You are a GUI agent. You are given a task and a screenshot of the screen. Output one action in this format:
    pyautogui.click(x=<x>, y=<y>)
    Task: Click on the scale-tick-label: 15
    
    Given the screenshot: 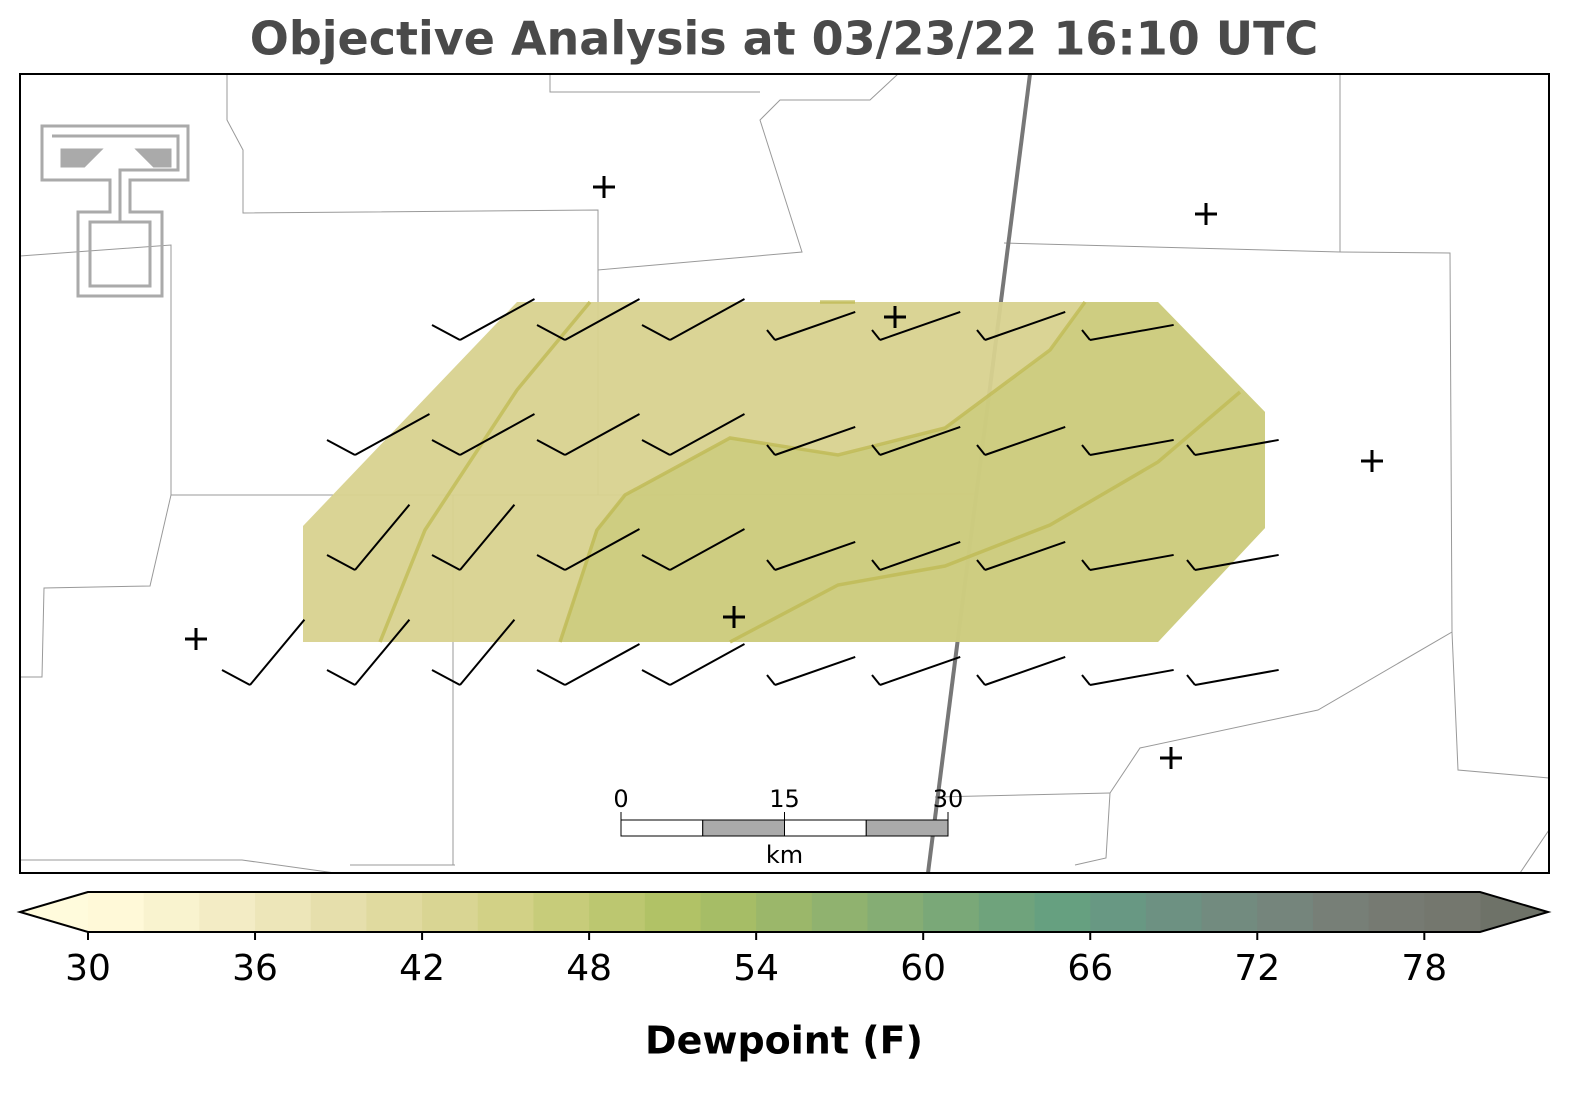 What is the action you would take?
    pyautogui.click(x=784, y=799)
    